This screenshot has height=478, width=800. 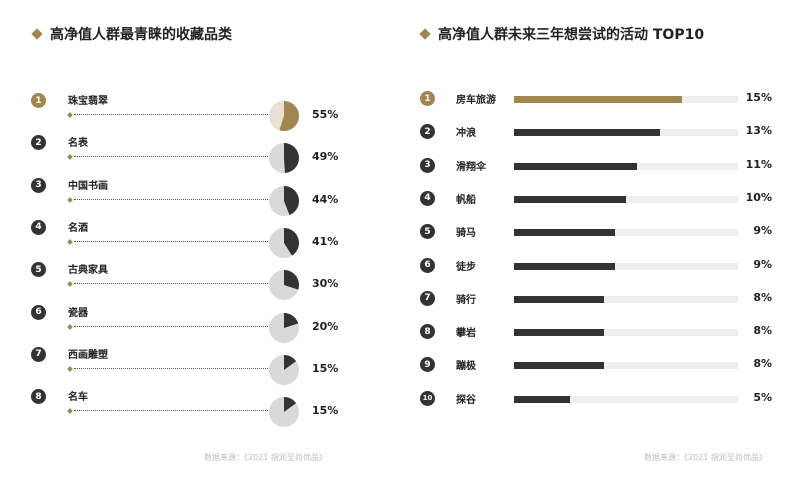 What do you see at coordinates (466, 267) in the screenshot?
I see `activity-label: 徒步` at bounding box center [466, 267].